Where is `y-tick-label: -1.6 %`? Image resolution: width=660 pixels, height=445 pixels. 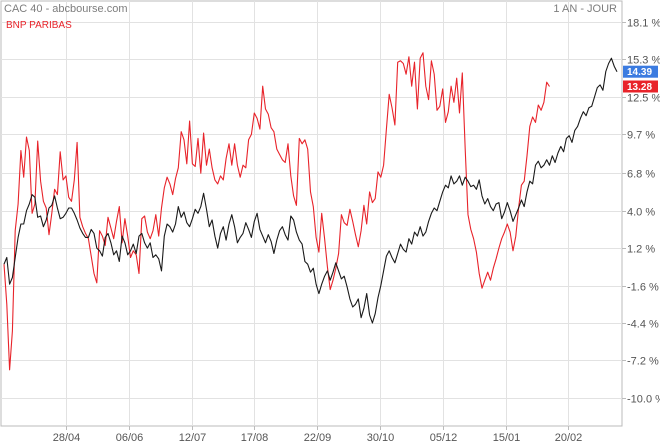 y-tick-label: -1.6 % is located at coordinates (643, 288).